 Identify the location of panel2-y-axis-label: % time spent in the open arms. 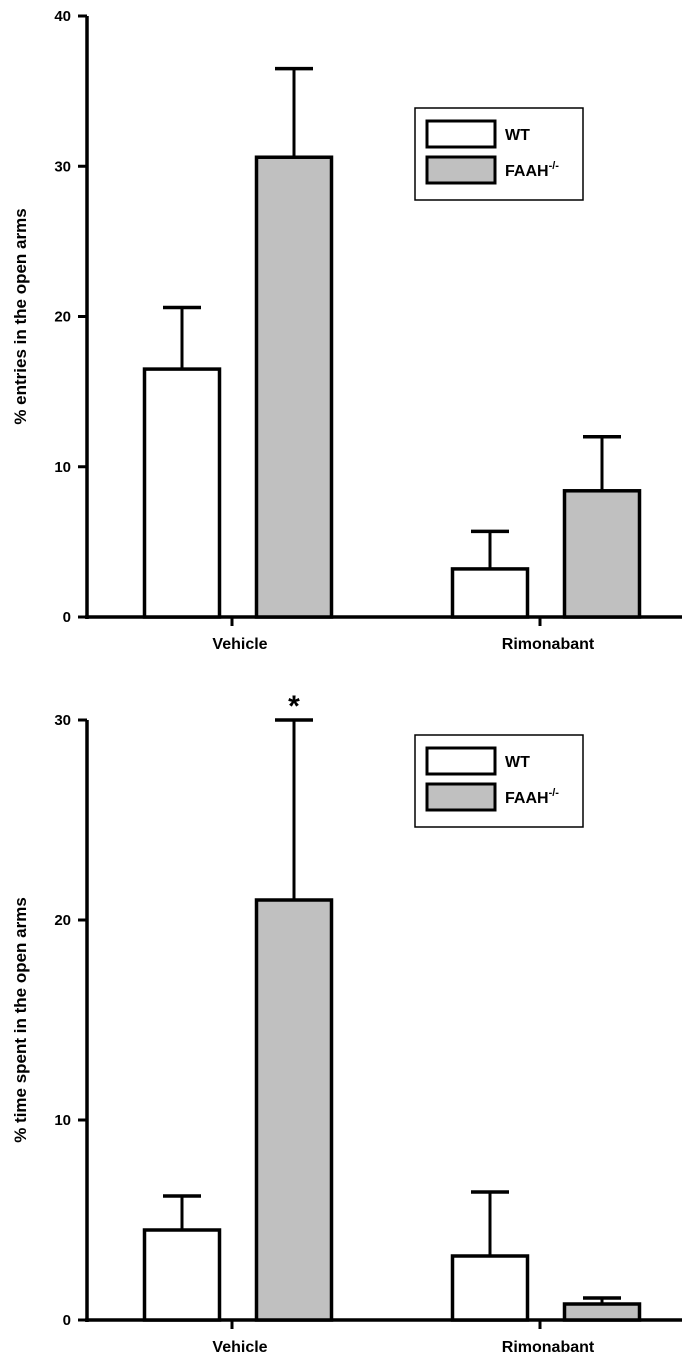
(20, 1020).